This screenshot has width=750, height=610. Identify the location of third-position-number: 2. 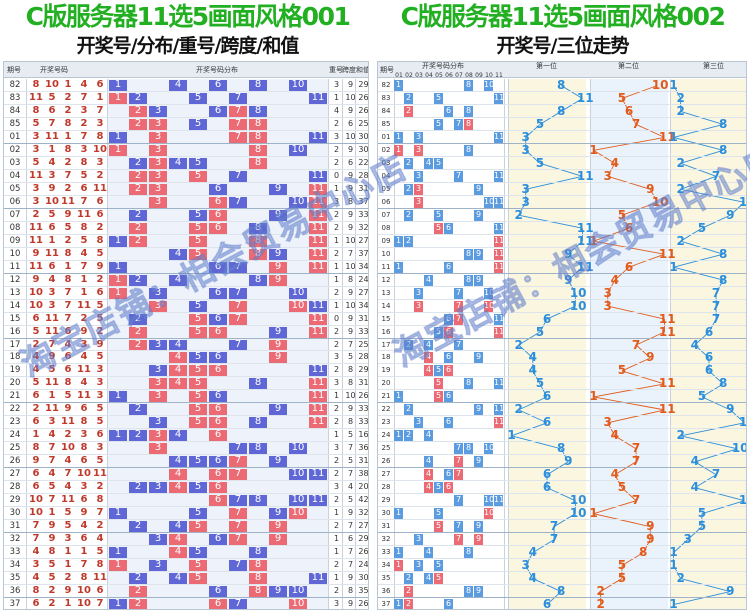
(680, 110).